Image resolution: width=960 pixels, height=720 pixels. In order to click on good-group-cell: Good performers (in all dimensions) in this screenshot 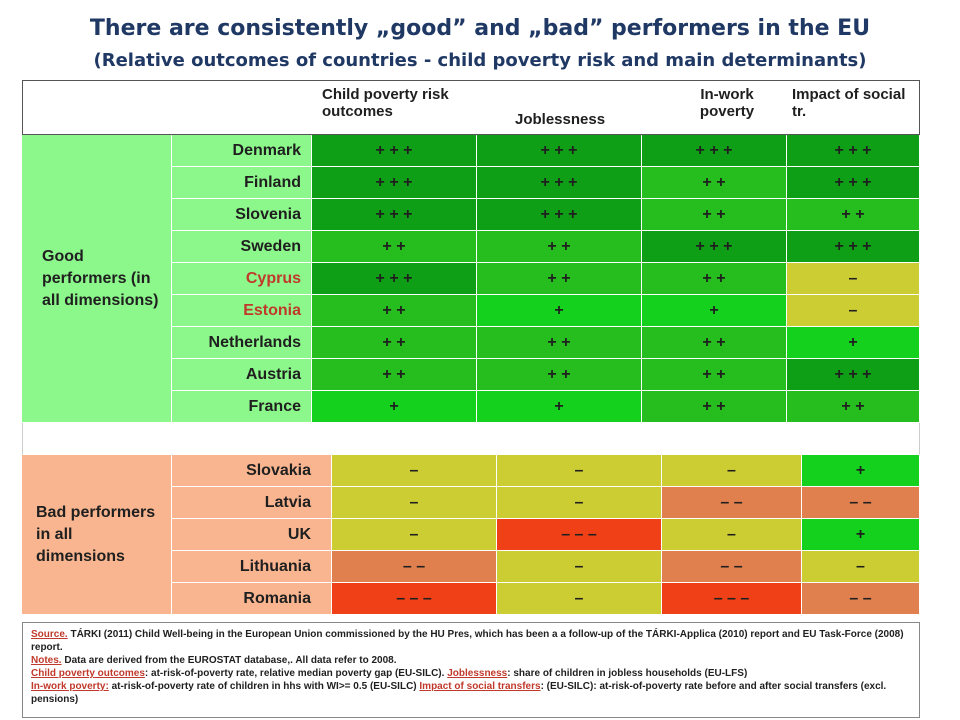, I will do `click(97, 279)`.